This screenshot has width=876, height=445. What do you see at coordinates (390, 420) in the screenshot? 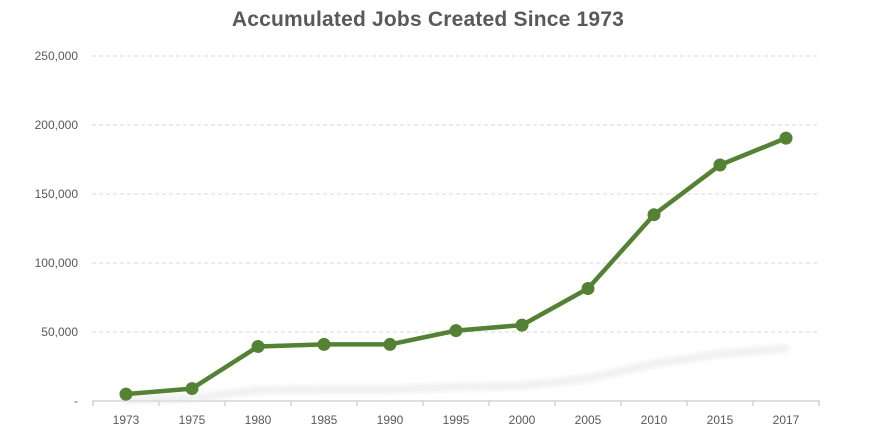
I see `x-tick-label: 1990` at bounding box center [390, 420].